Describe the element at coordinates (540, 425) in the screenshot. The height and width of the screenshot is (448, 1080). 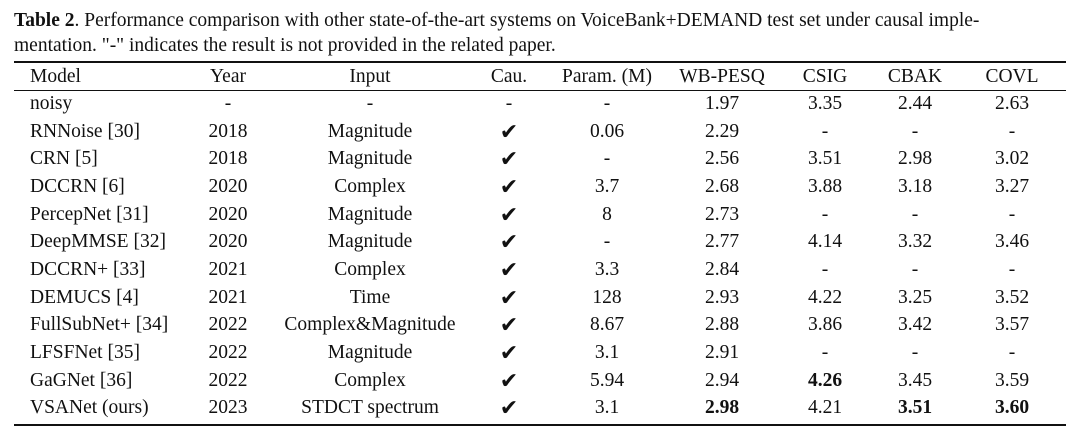
I see `table-bottom-rule` at that location.